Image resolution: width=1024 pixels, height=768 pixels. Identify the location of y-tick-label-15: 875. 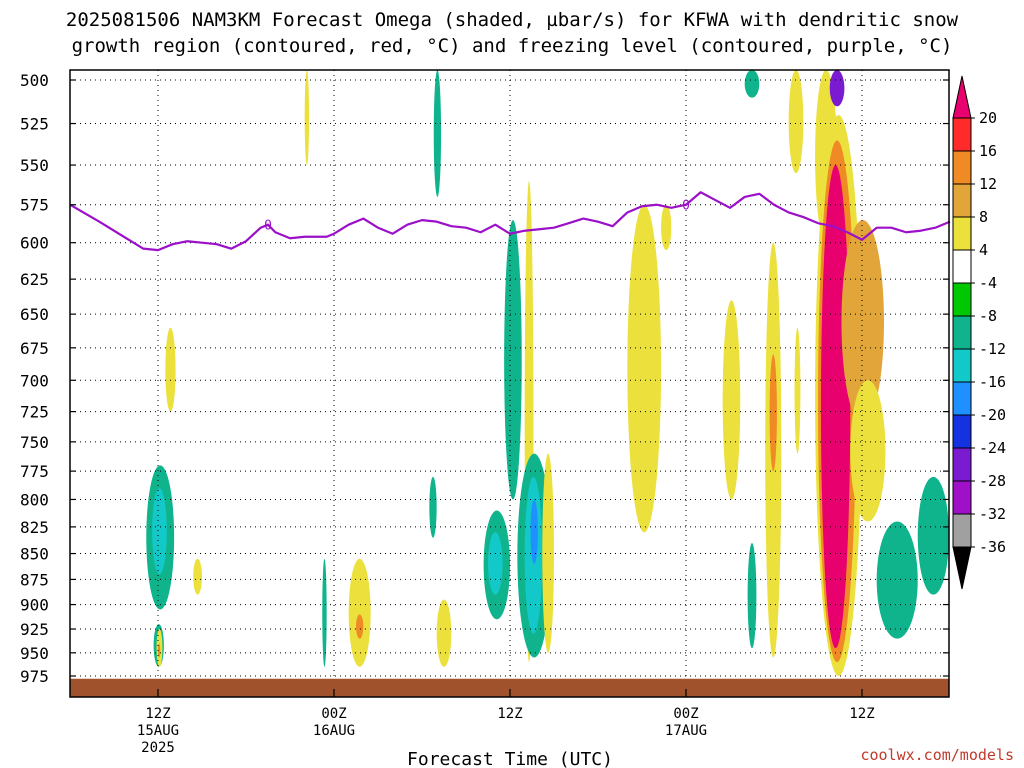
(34, 579).